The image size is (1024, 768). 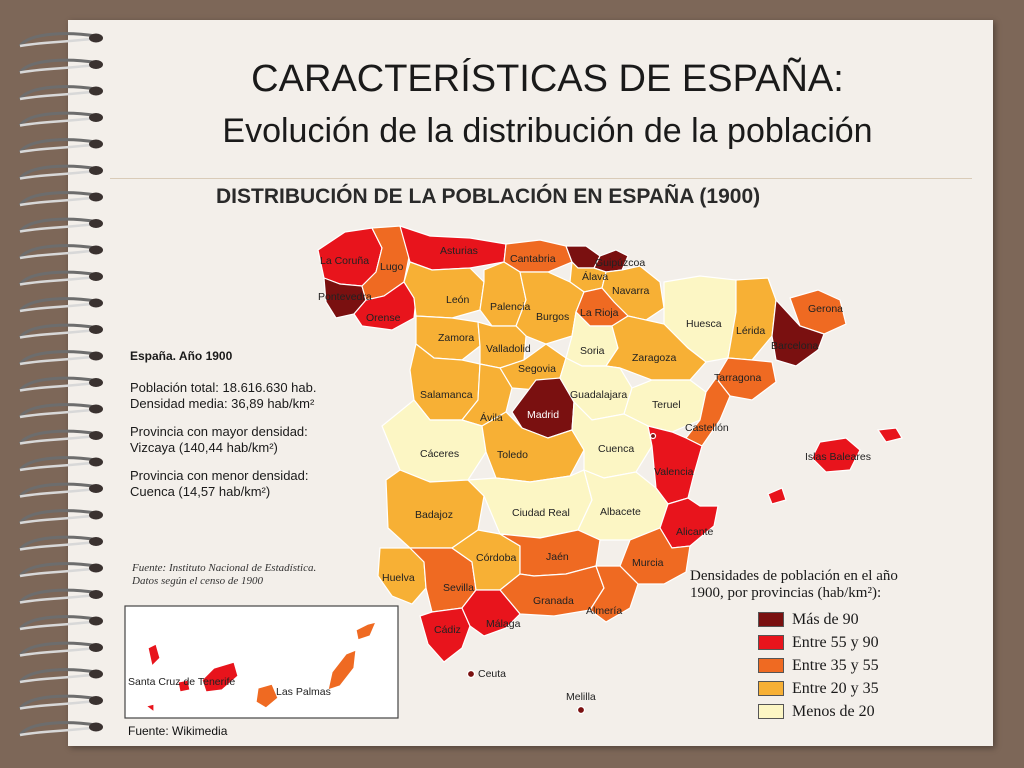 I want to click on legend-item: Más de 90, so click(x=815, y=619).